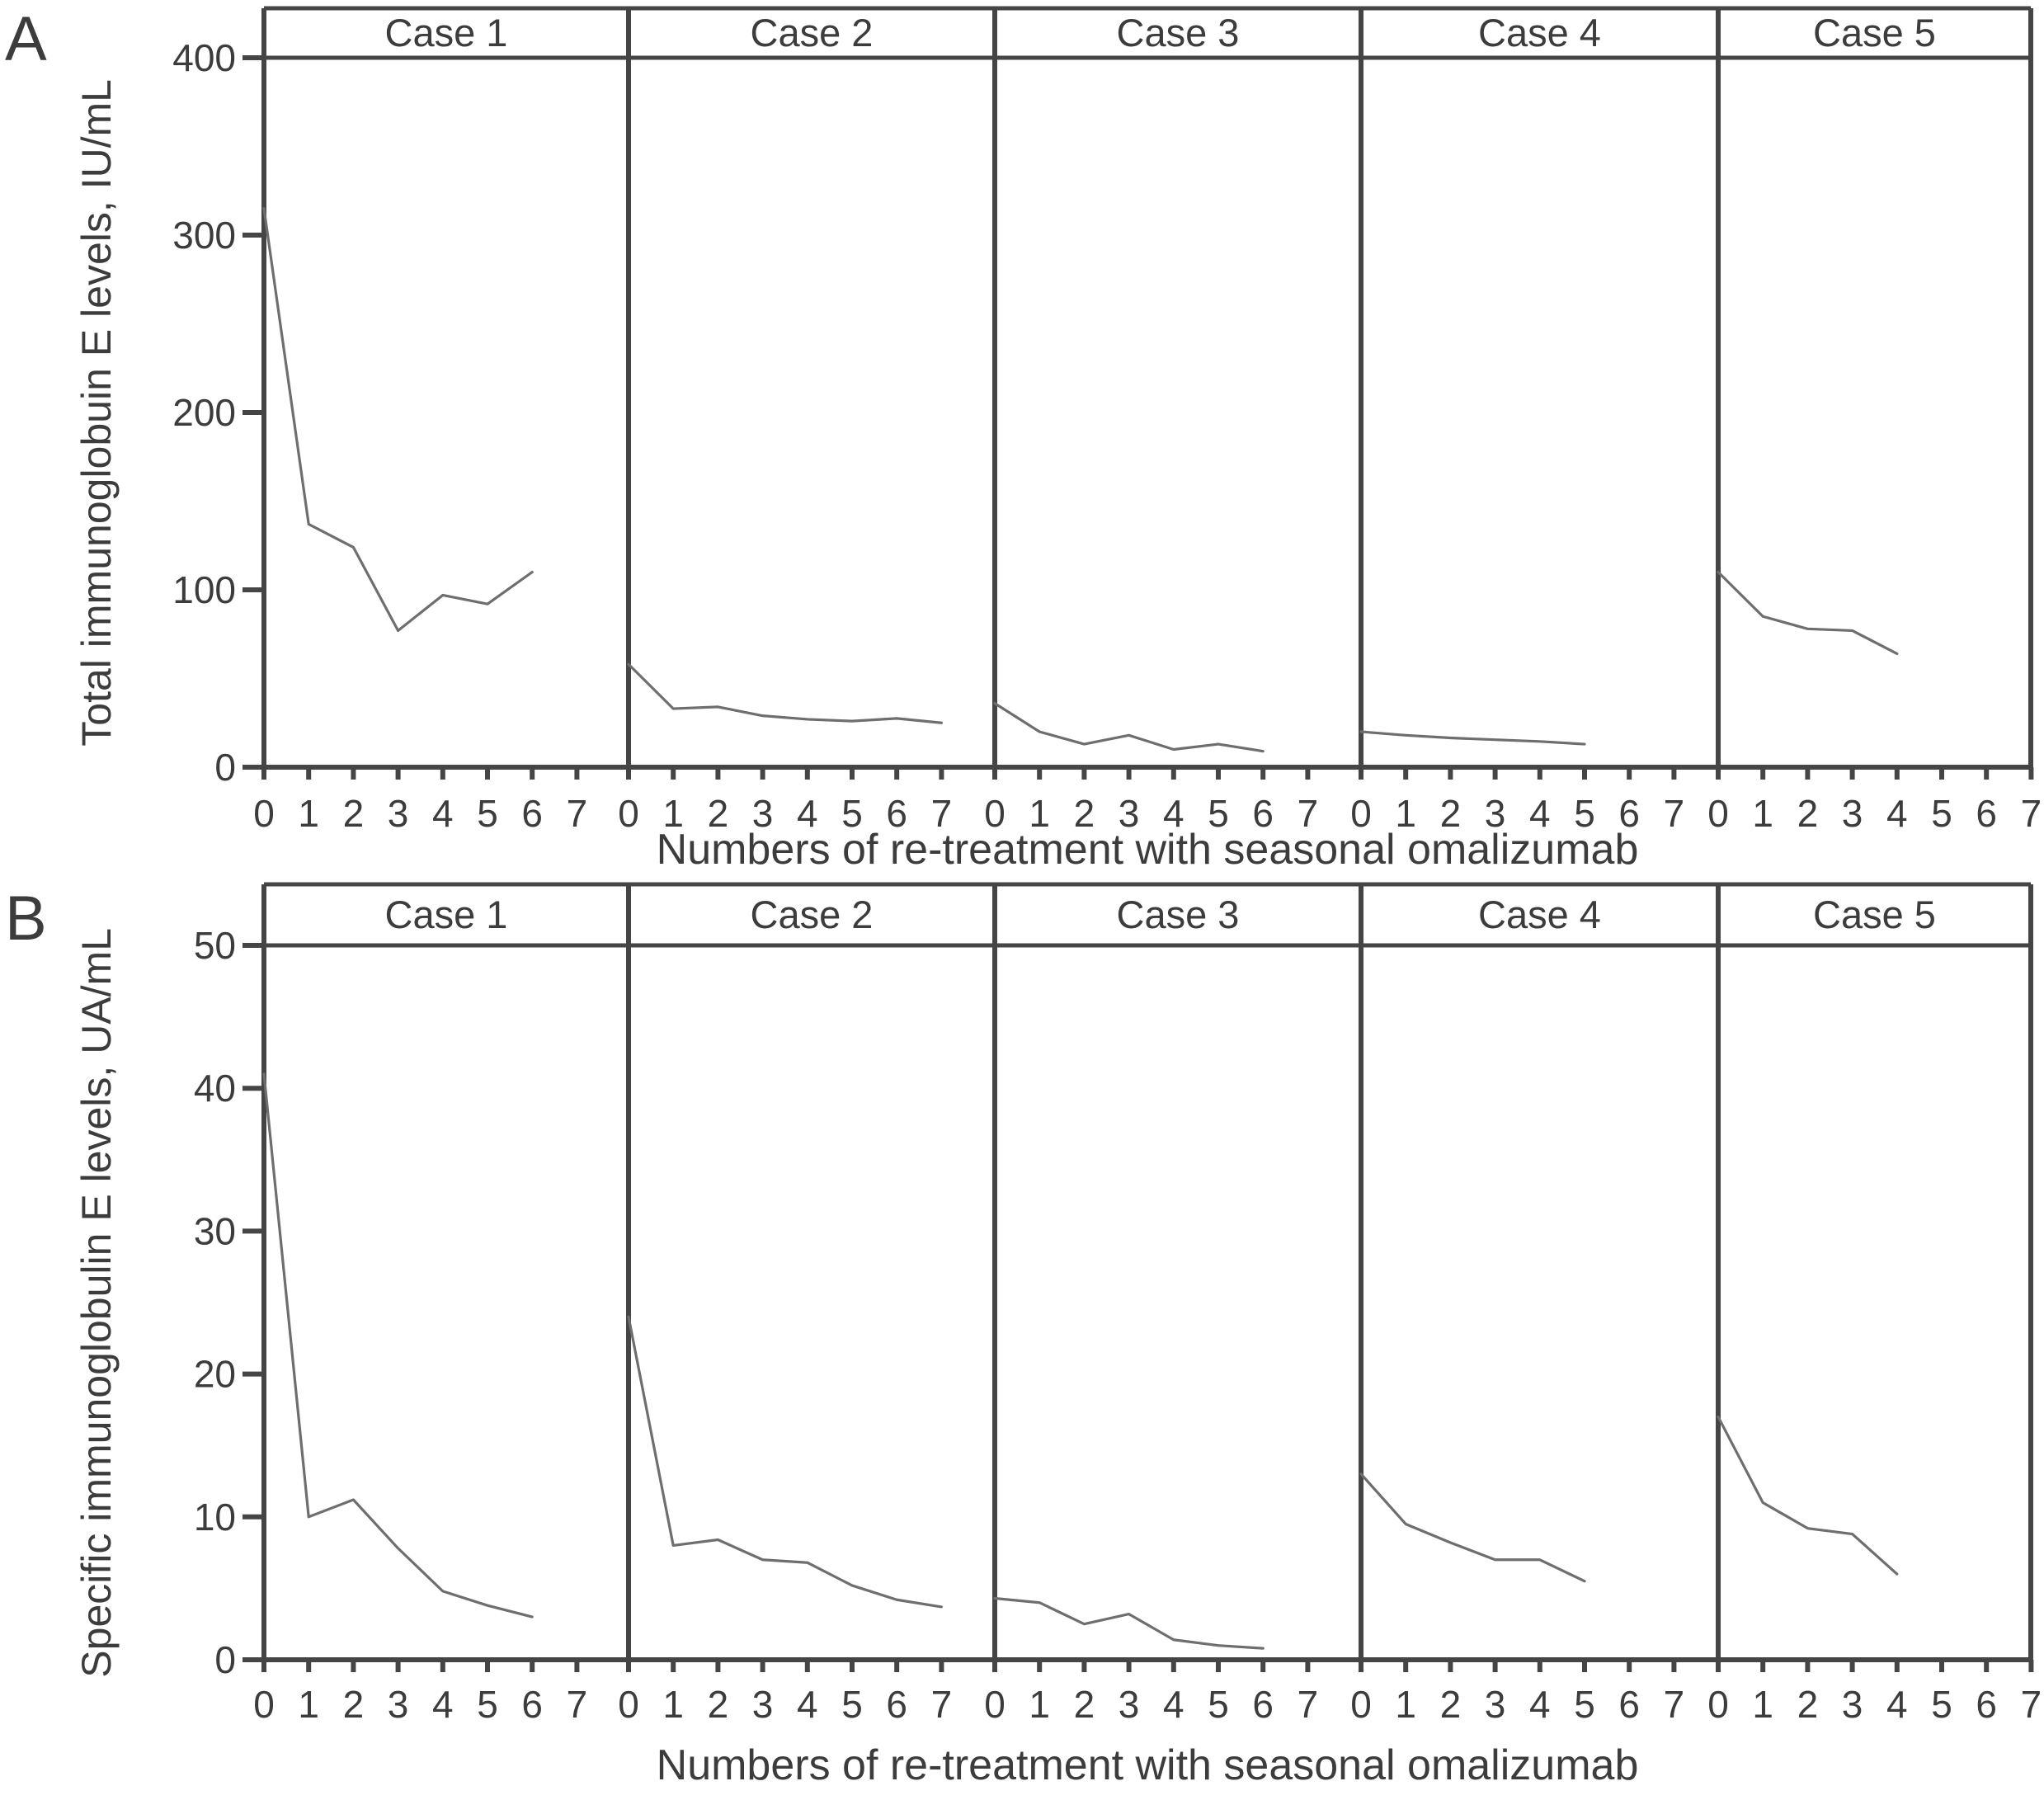  Describe the element at coordinates (1941, 1704) in the screenshot. I see `panel-b-case-5-x-tick-label-5: 5` at that location.